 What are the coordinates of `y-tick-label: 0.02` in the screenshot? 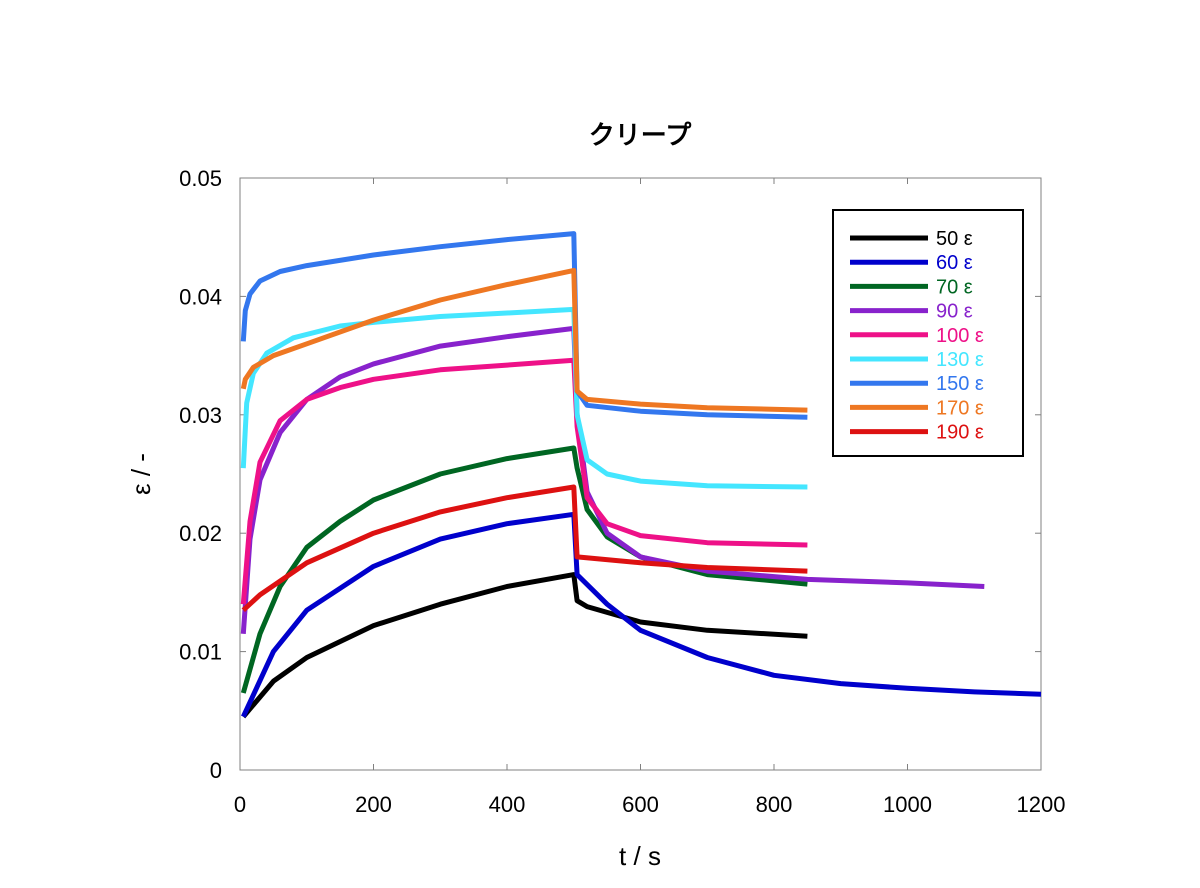 It's located at (200, 533).